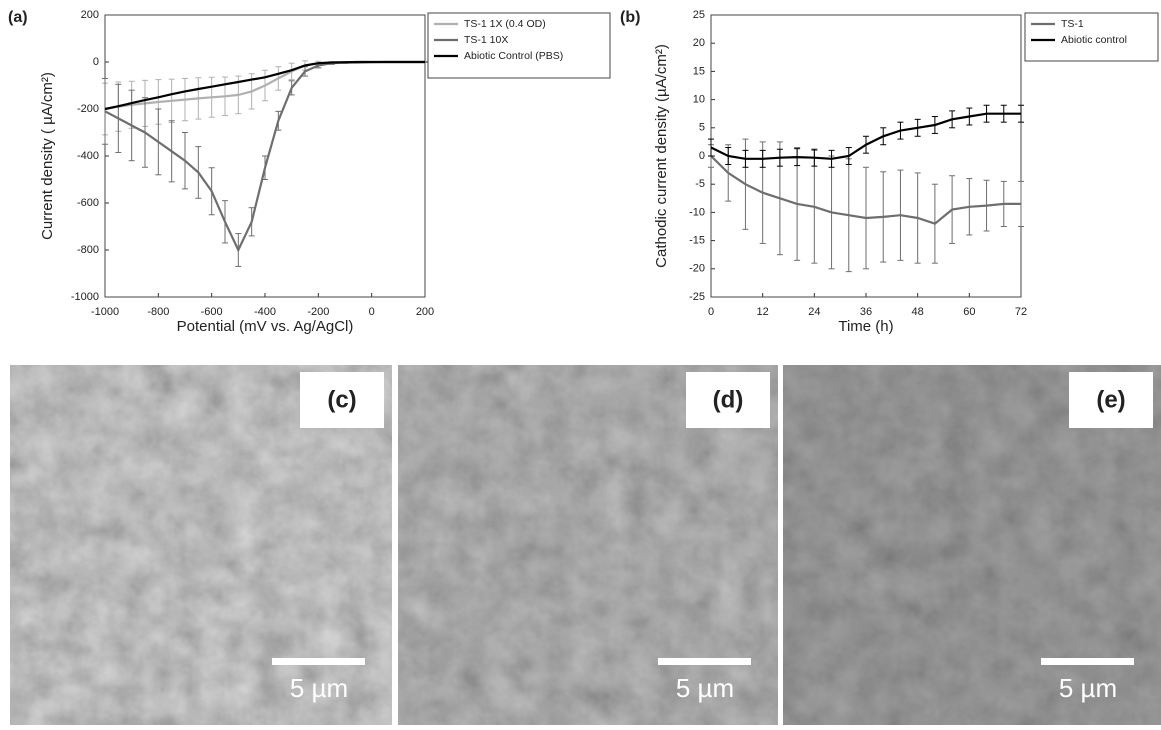 The image size is (1161, 730). Describe the element at coordinates (212, 312) in the screenshot. I see `x-tick-label: -600` at that location.